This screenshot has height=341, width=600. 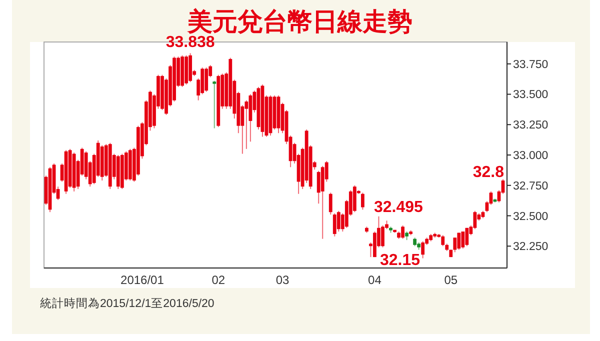 What do you see at coordinates (530, 186) in the screenshot?
I see `y-tick-label: 32.750` at bounding box center [530, 186].